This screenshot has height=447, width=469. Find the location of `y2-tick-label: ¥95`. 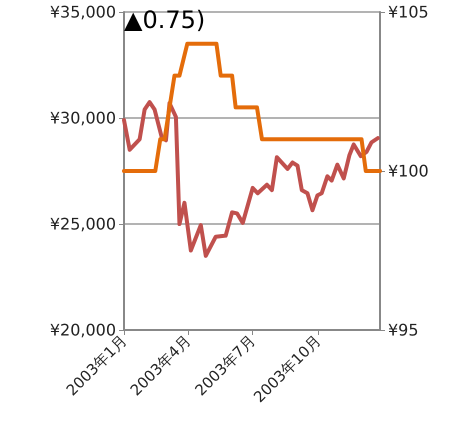

y2-tick-label: ¥95 is located at coordinates (403, 330).